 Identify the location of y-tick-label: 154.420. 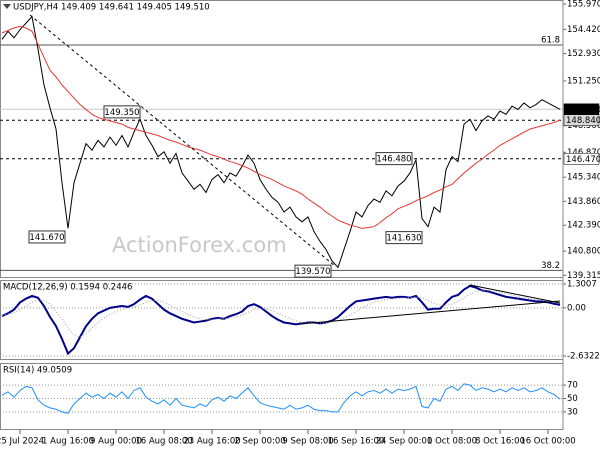
(583, 30).